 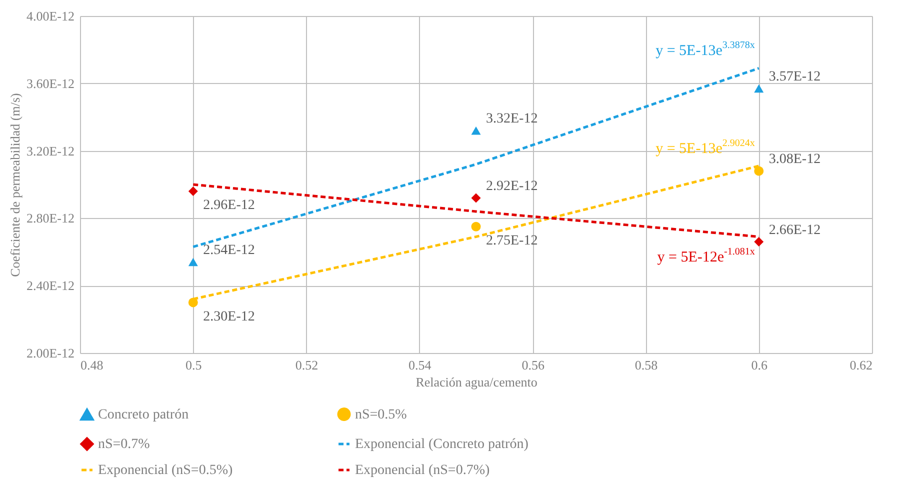 What do you see at coordinates (124, 444) in the screenshot?
I see `legend-label: nS=0.7%` at bounding box center [124, 444].